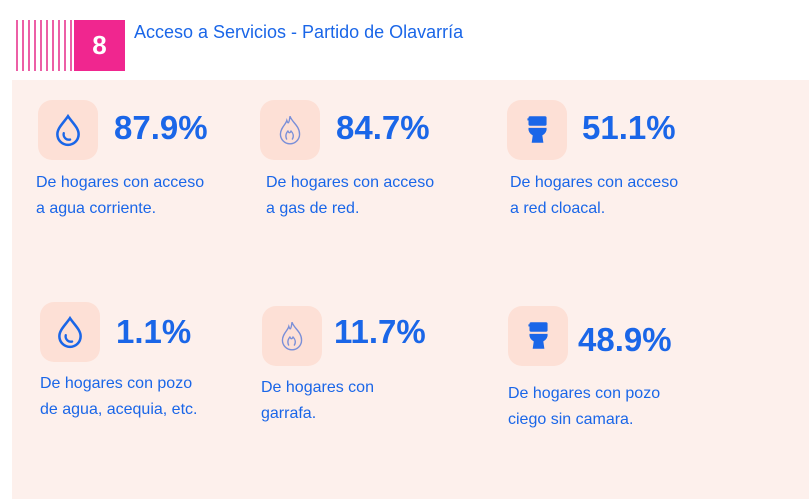  Describe the element at coordinates (629, 127) in the screenshot. I see `stat-value: 51.1%` at that location.